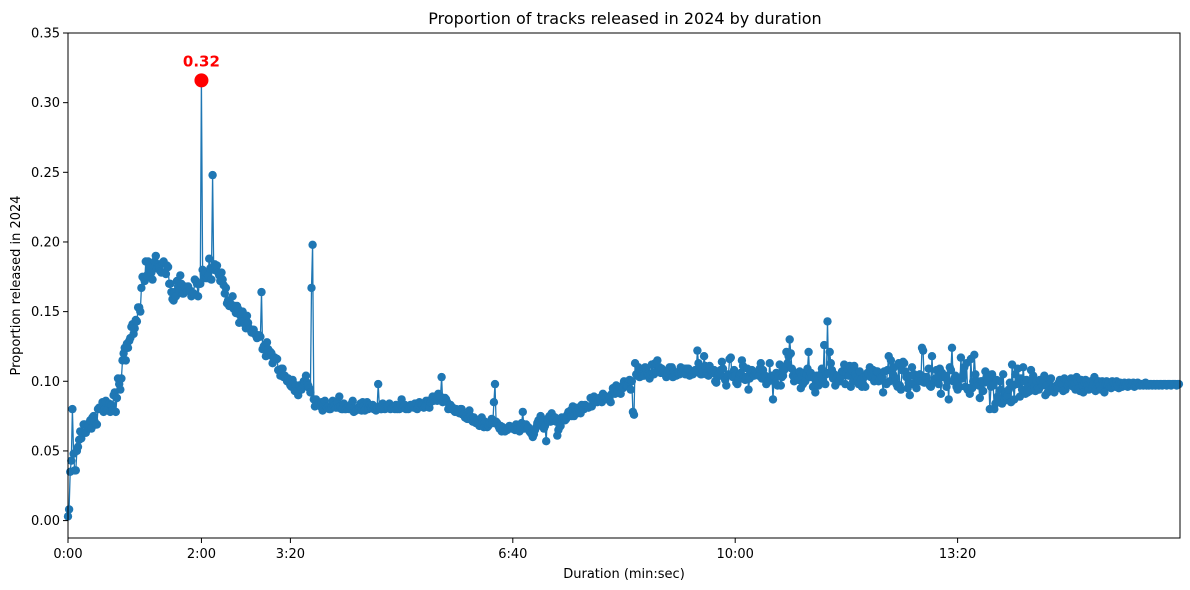 The height and width of the screenshot is (590, 1190). I want to click on y-tick-label: 0.15, so click(45, 312).